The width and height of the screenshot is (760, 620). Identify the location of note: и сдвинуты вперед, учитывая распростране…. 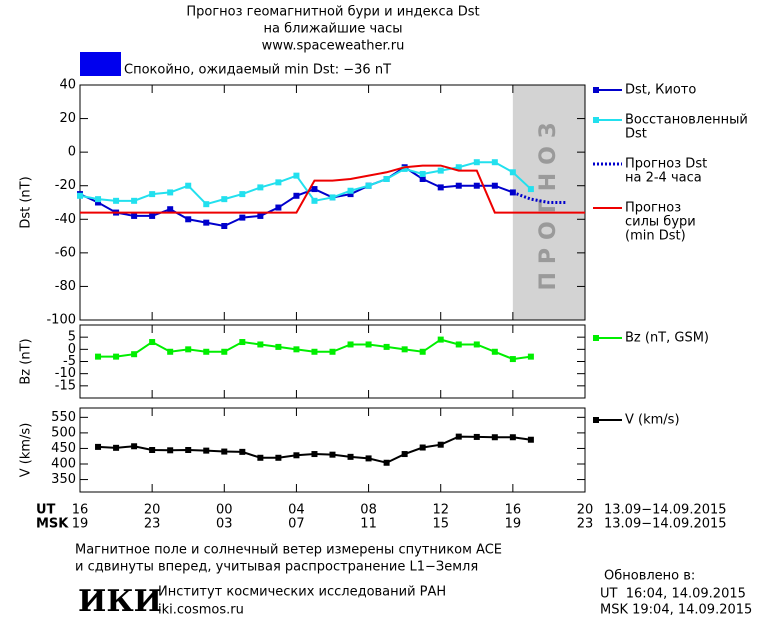
(276, 567).